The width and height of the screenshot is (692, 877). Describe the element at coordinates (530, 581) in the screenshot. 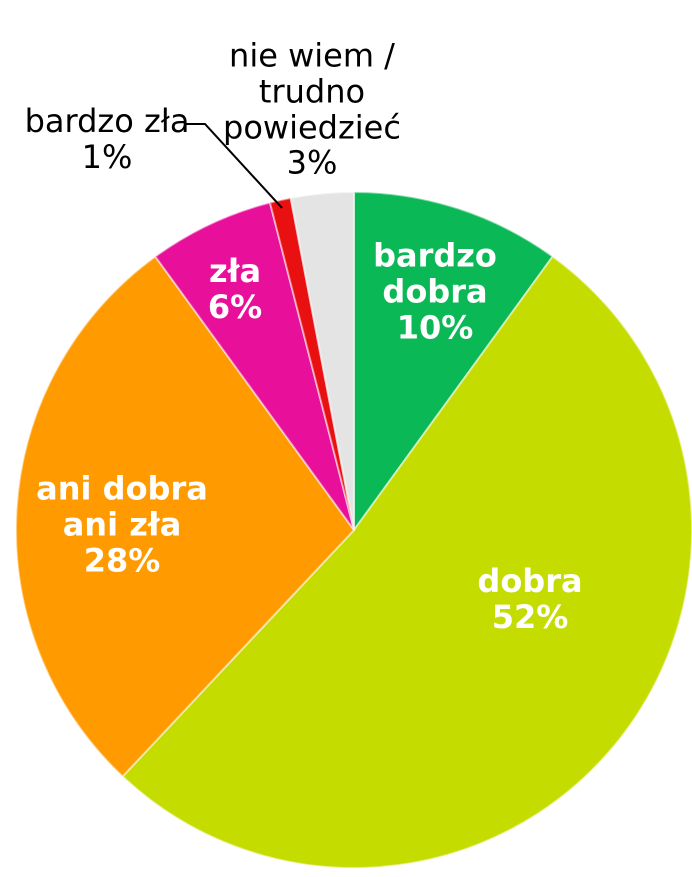

I see `category-label: dobra` at that location.